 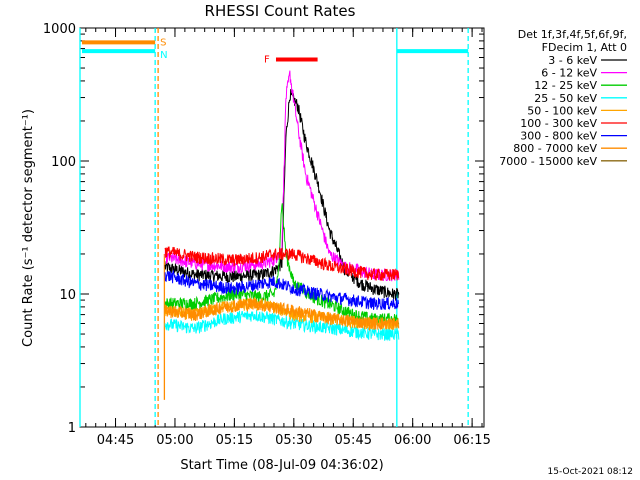 What do you see at coordinates (548, 161) in the screenshot?
I see `legend-entry-label: 7000 - 15000 keV` at bounding box center [548, 161].